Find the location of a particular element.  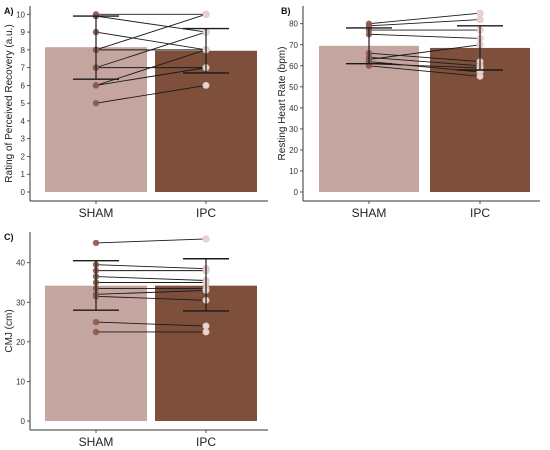

y-tick-label: 2 is located at coordinates (23, 156).